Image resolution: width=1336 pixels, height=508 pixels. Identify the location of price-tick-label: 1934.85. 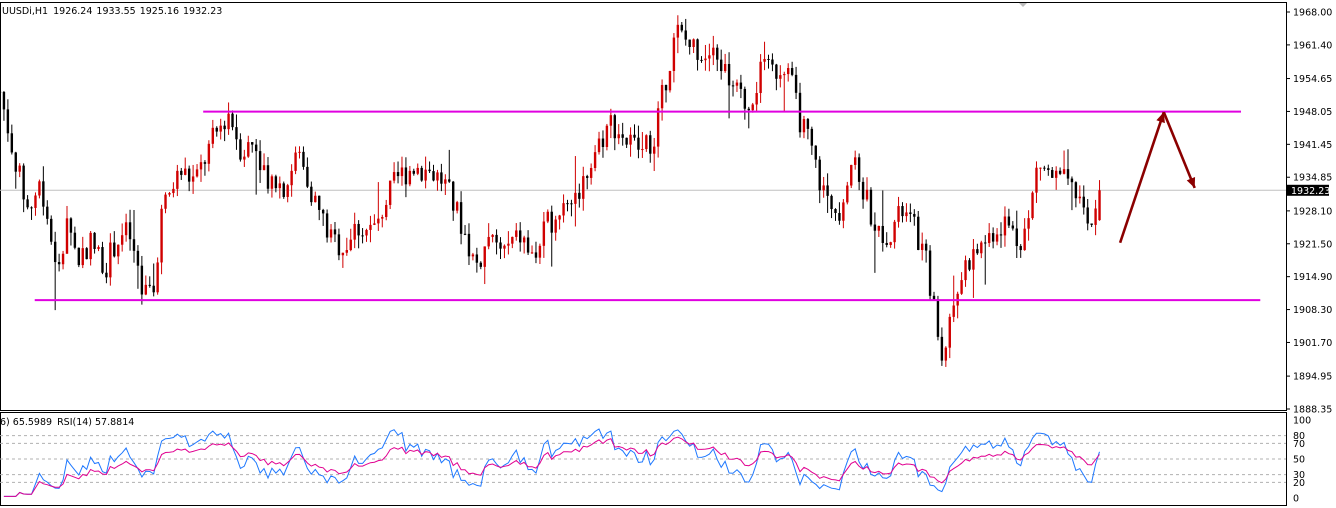
(1312, 178).